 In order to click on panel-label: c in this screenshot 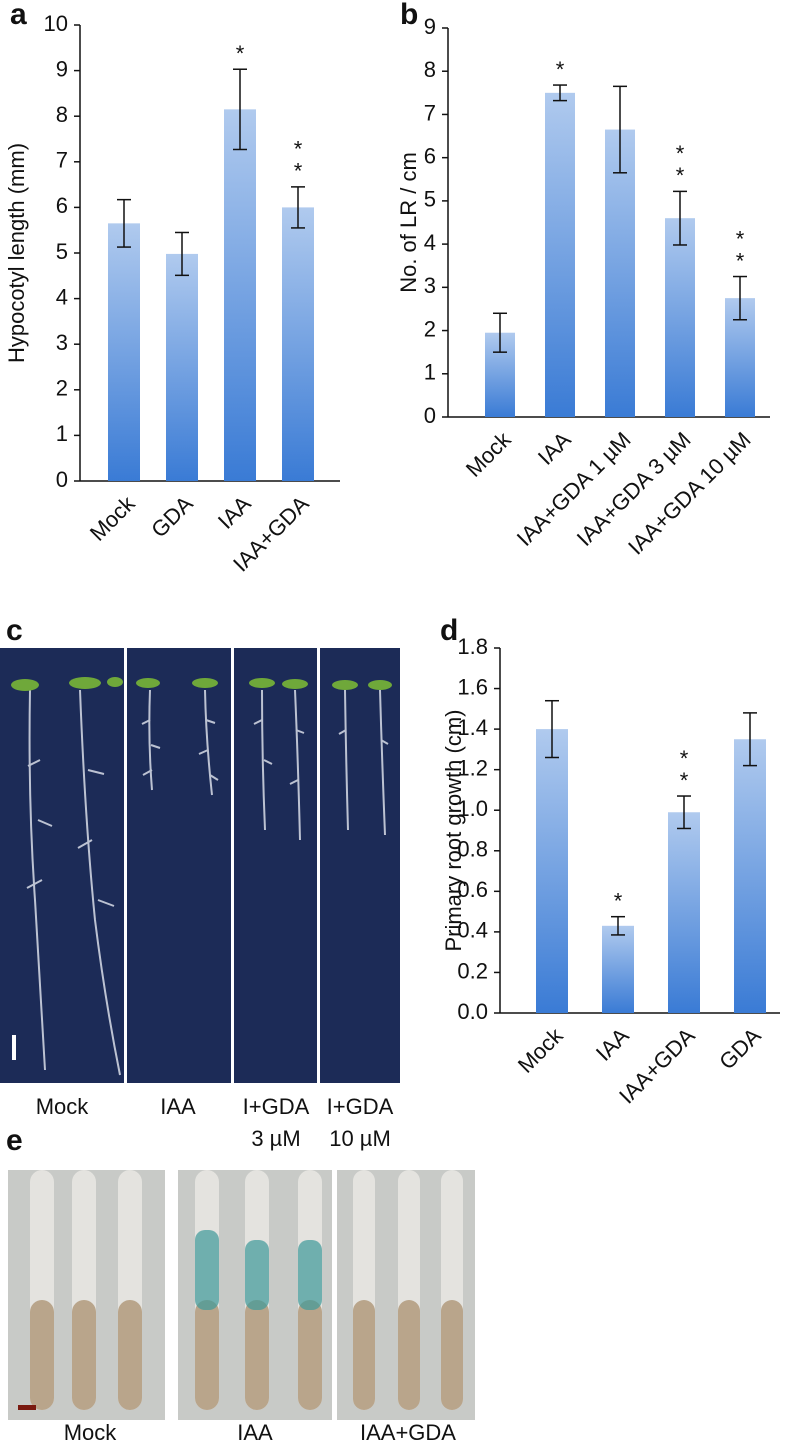, I will do `click(14, 630)`.